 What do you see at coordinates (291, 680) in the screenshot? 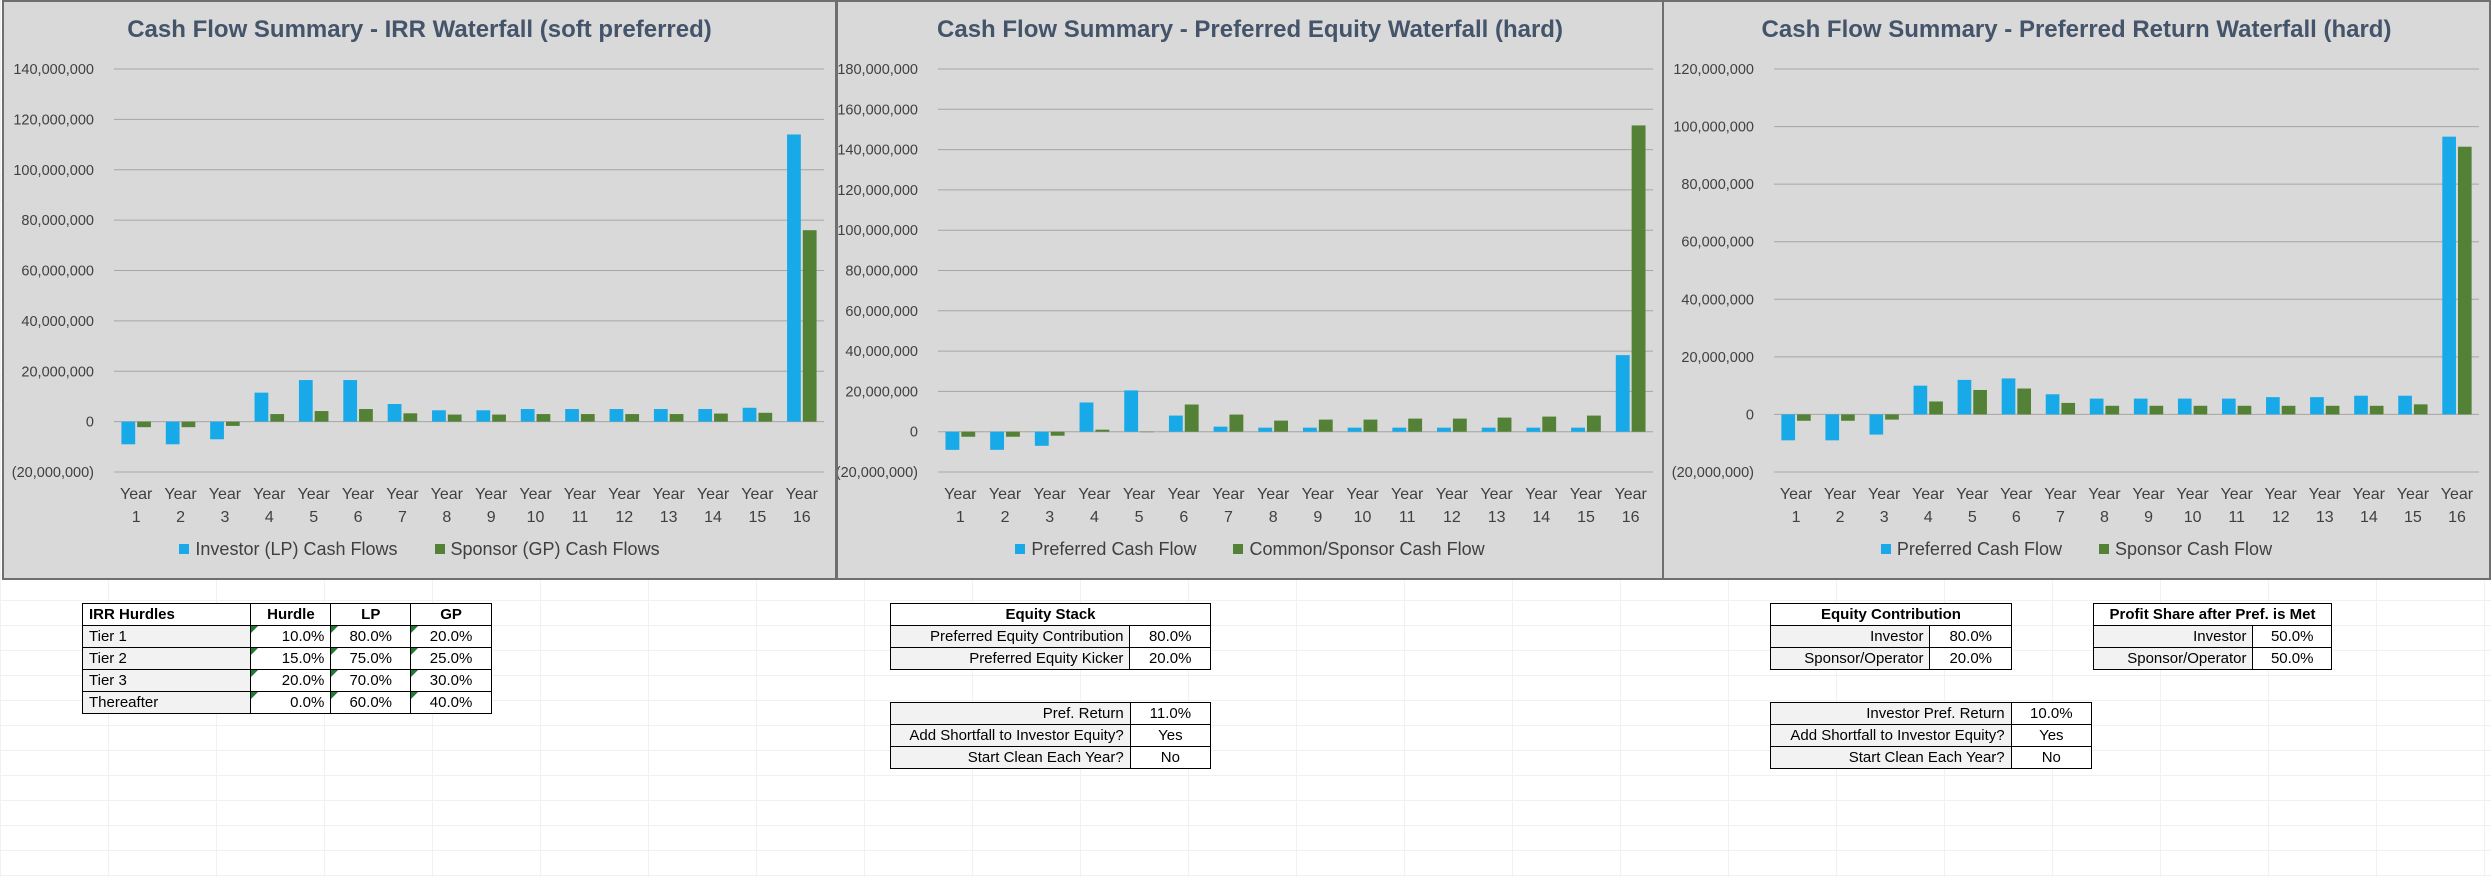
I see `hurdle-cell: 20.0%` at bounding box center [291, 680].